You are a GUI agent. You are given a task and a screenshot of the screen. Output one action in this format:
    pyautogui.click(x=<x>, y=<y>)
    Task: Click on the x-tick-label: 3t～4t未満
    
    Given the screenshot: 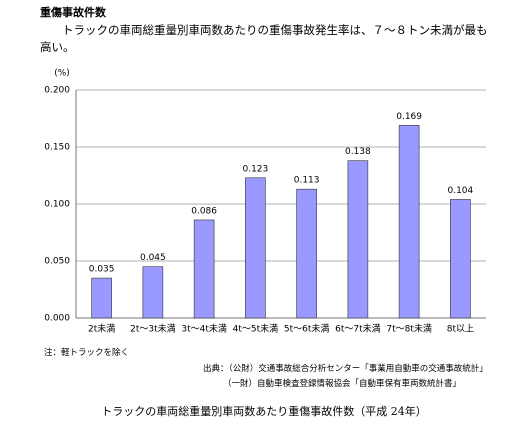 What is the action you would take?
    pyautogui.click(x=204, y=329)
    